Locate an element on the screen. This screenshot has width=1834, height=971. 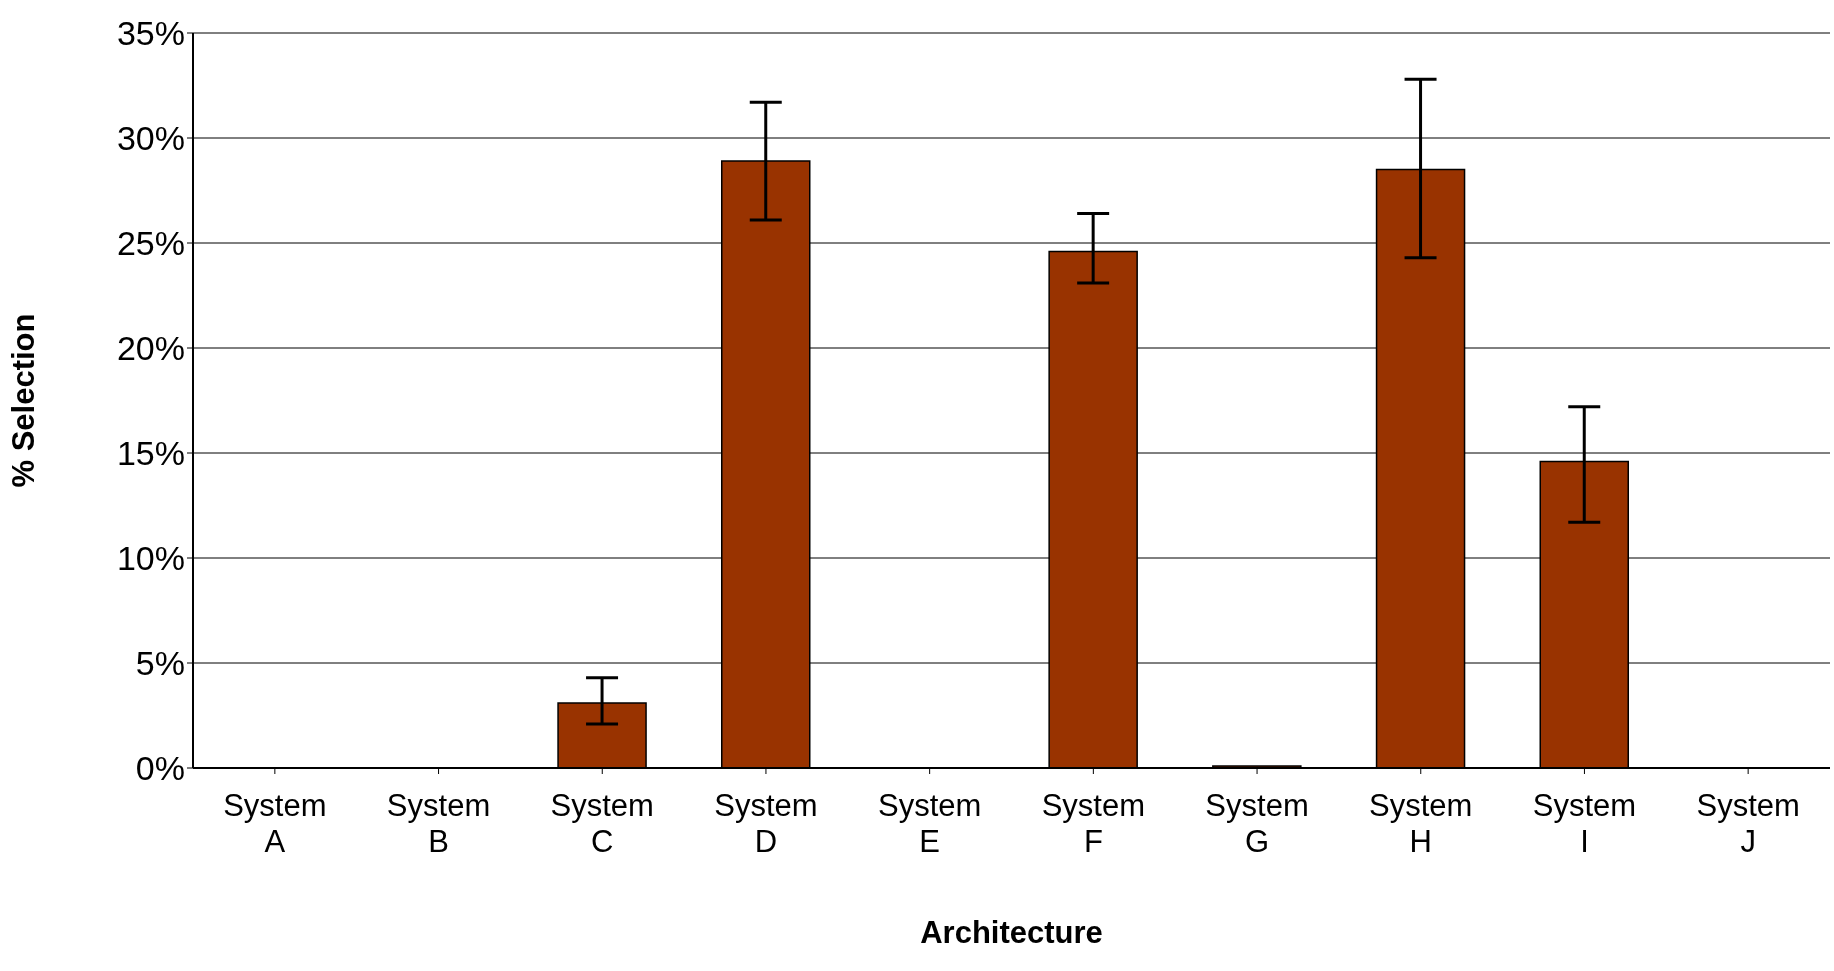
x-tick-label: System B is located at coordinates (438, 823).